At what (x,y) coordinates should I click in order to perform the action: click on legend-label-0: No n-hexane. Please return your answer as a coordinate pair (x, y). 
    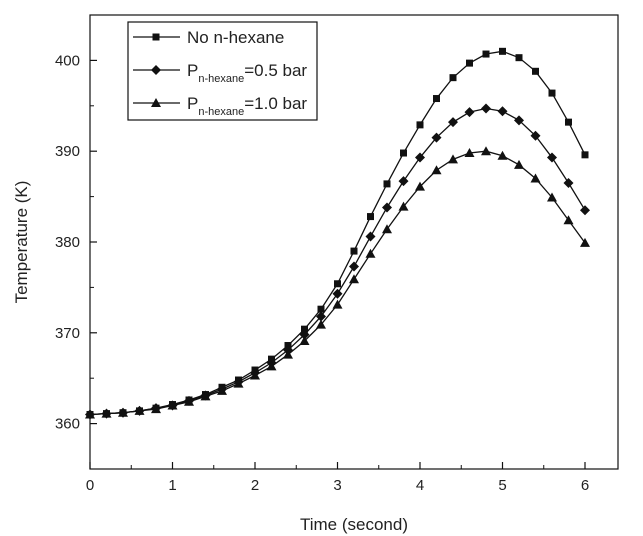
    Looking at the image, I should click on (235, 37).